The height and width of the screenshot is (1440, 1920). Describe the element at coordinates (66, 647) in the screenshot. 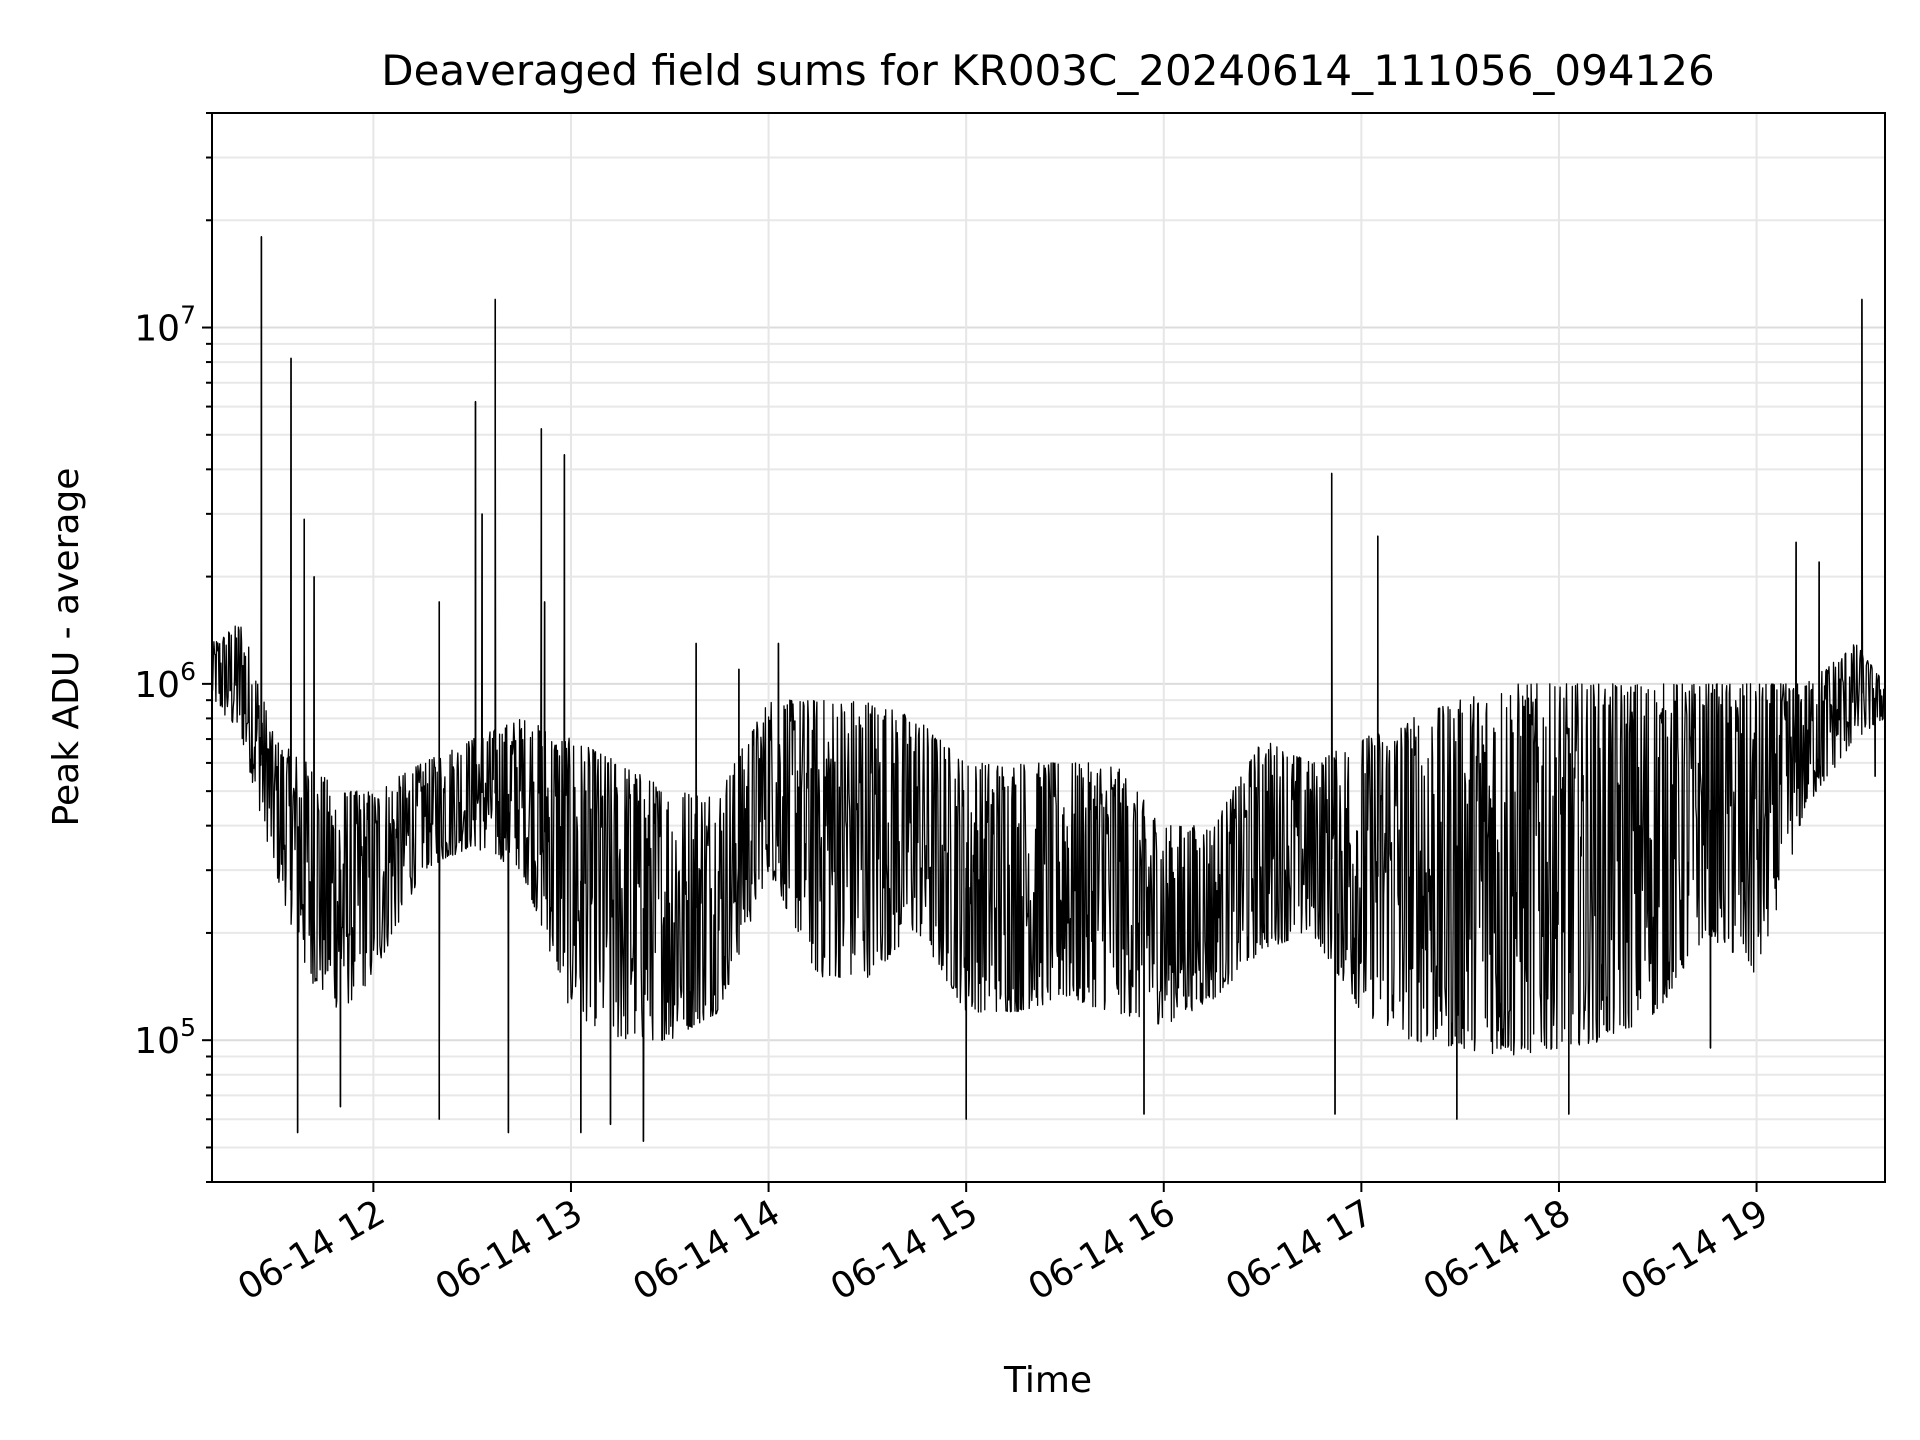

I see `y-axis-label: Peak ADU - average` at that location.